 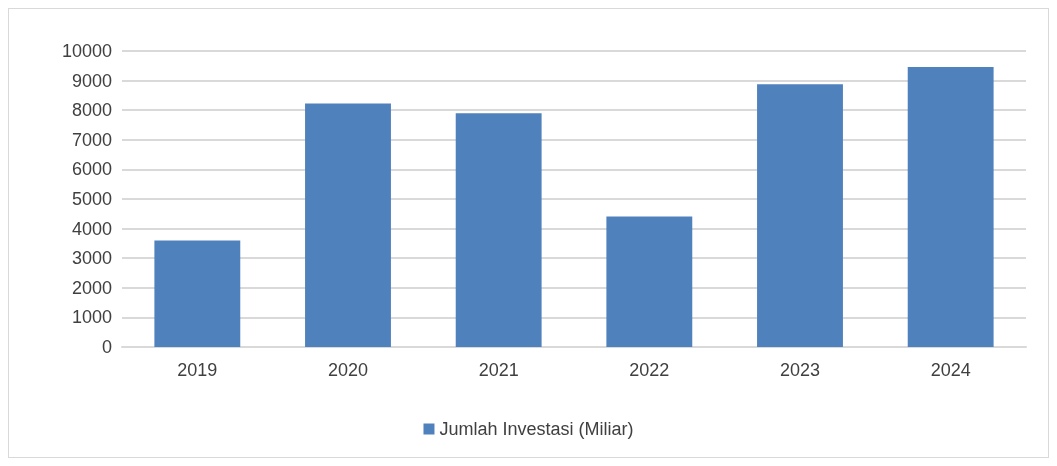 I want to click on y-tick-label: 7000, so click(x=91, y=139).